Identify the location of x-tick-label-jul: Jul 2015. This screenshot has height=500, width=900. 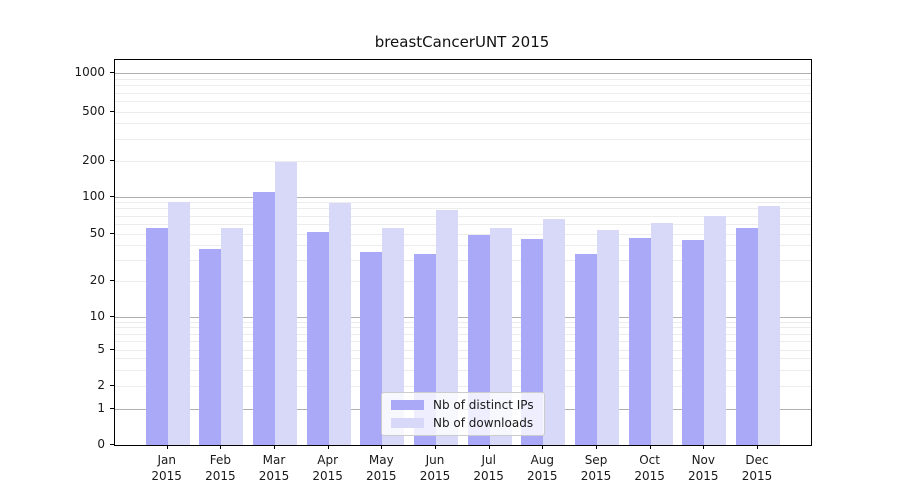
(488, 468).